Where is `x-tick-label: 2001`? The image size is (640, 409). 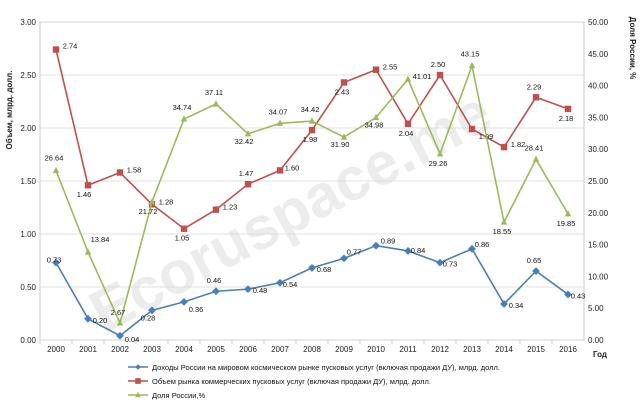
x-tick-label: 2001 is located at coordinates (88, 349).